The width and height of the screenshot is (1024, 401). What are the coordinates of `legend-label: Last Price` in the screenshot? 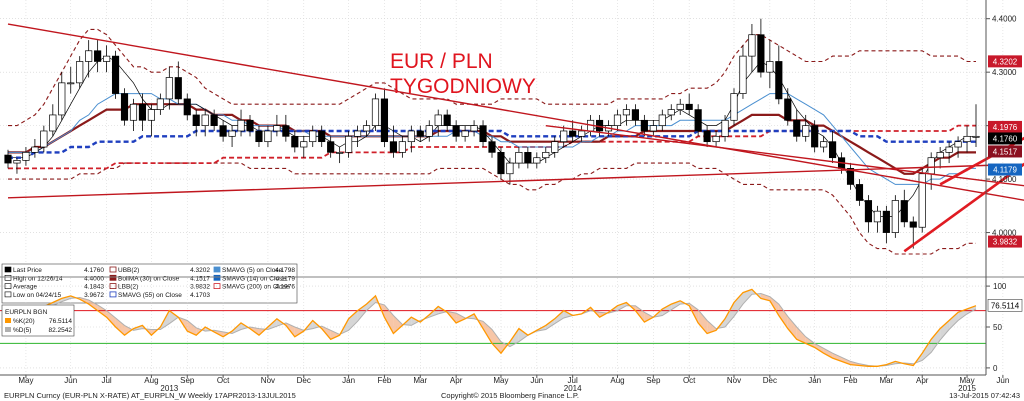 It's located at (27, 270).